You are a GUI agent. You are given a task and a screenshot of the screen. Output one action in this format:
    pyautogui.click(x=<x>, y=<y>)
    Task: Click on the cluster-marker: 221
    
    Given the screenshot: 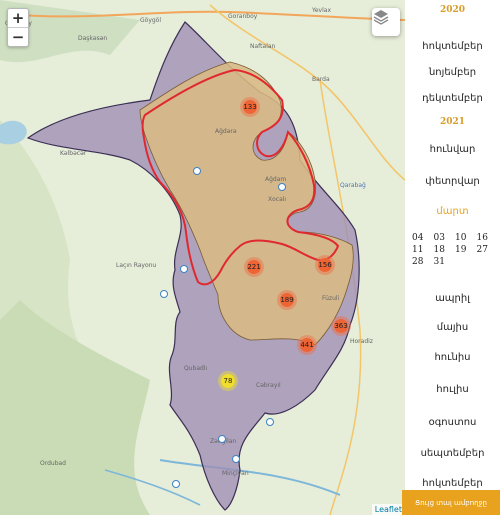 What is the action you would take?
    pyautogui.click(x=254, y=267)
    